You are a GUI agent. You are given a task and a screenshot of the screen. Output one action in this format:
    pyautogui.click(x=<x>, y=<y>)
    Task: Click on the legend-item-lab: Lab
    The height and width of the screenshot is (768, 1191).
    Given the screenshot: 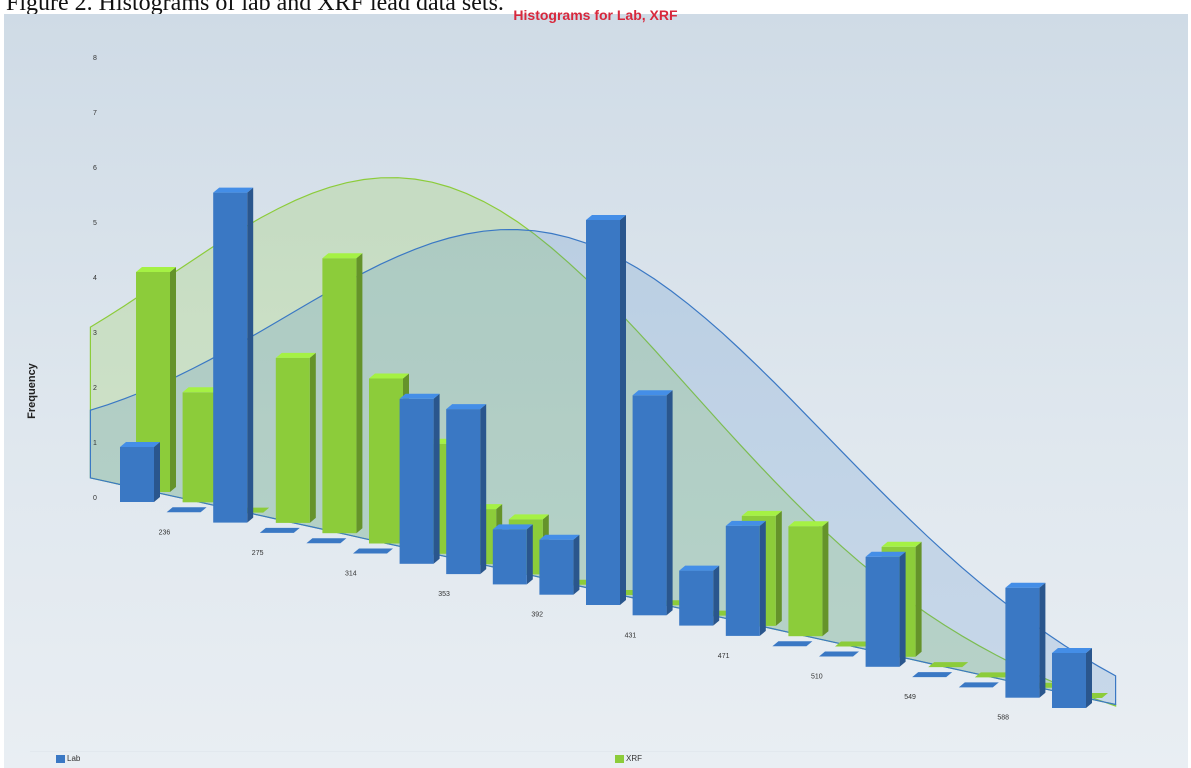 What is the action you would take?
    pyautogui.click(x=68, y=758)
    